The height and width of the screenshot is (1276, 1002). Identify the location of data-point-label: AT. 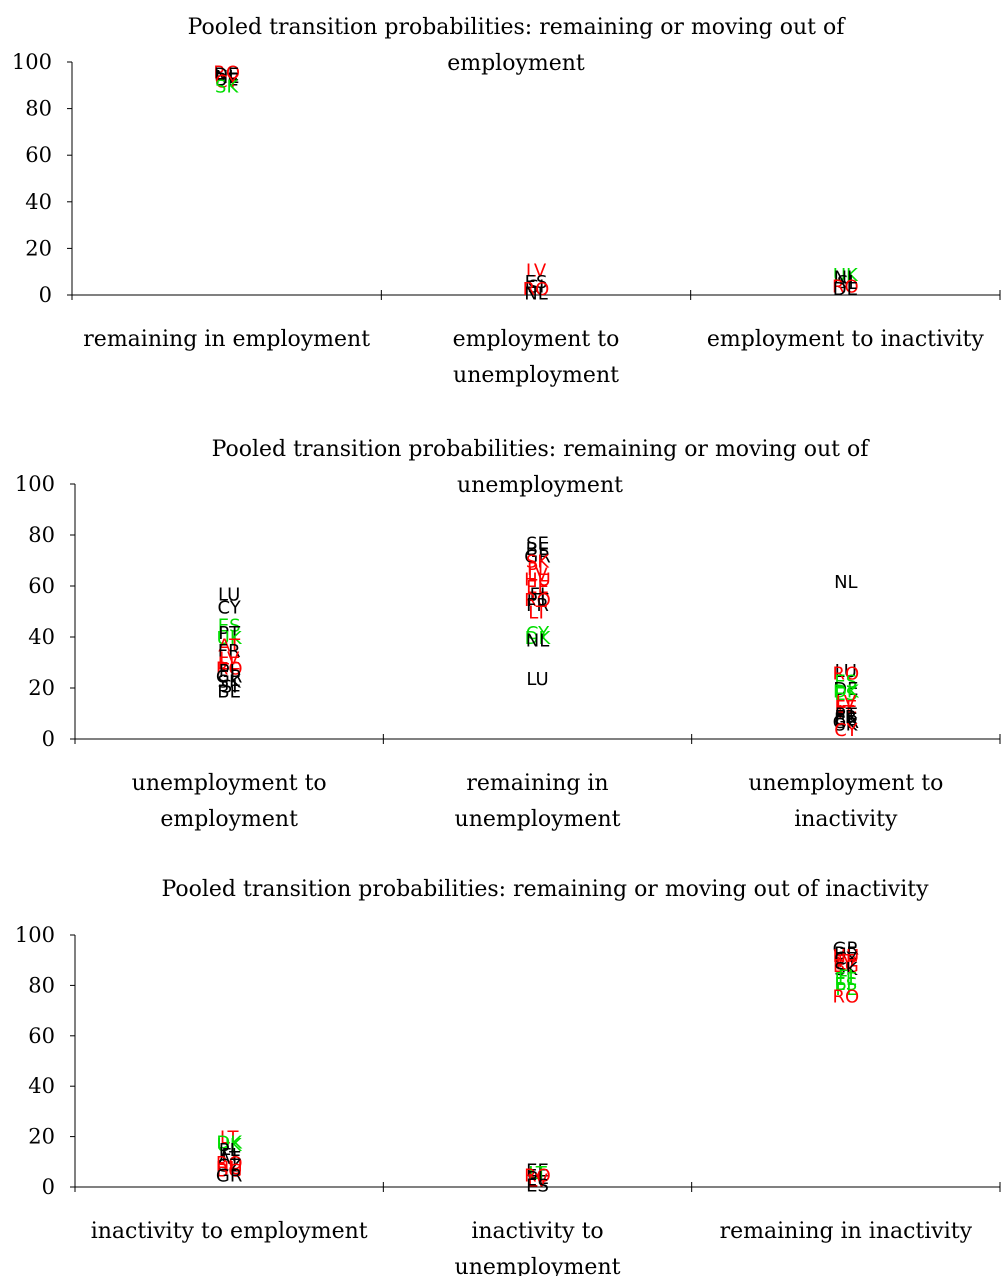
(229, 1158).